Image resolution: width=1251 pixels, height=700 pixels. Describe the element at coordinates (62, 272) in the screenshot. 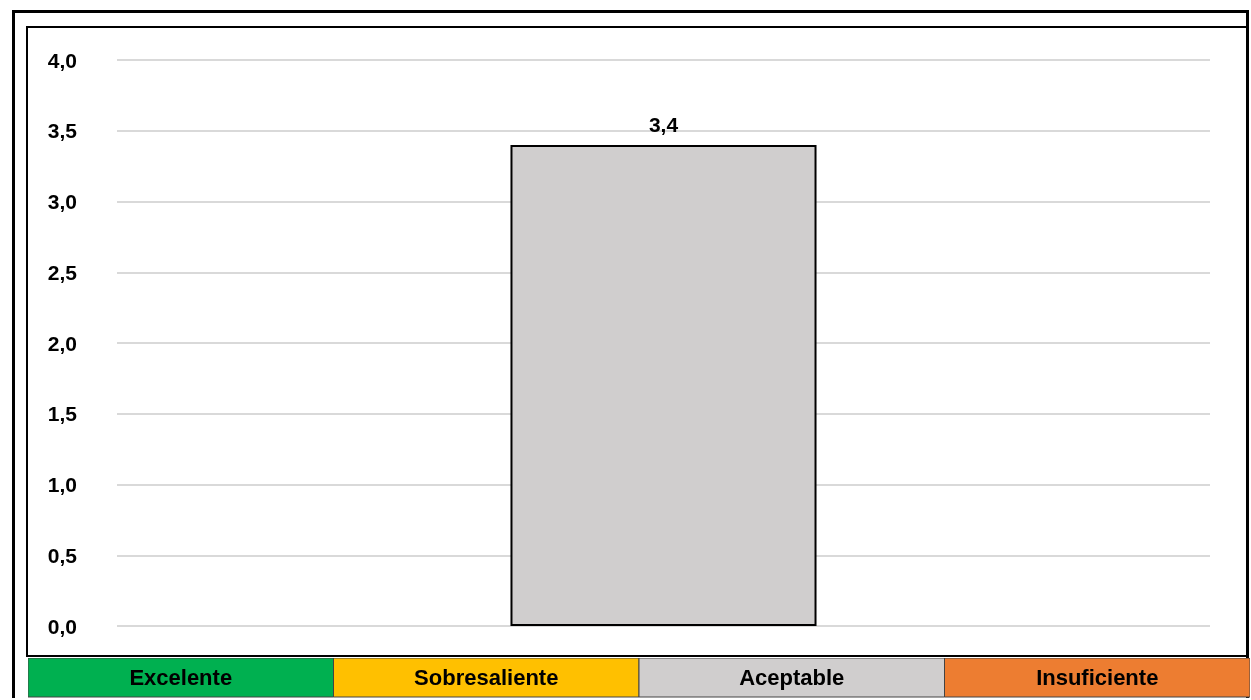

I see `y-tick-label: 2,5` at that location.